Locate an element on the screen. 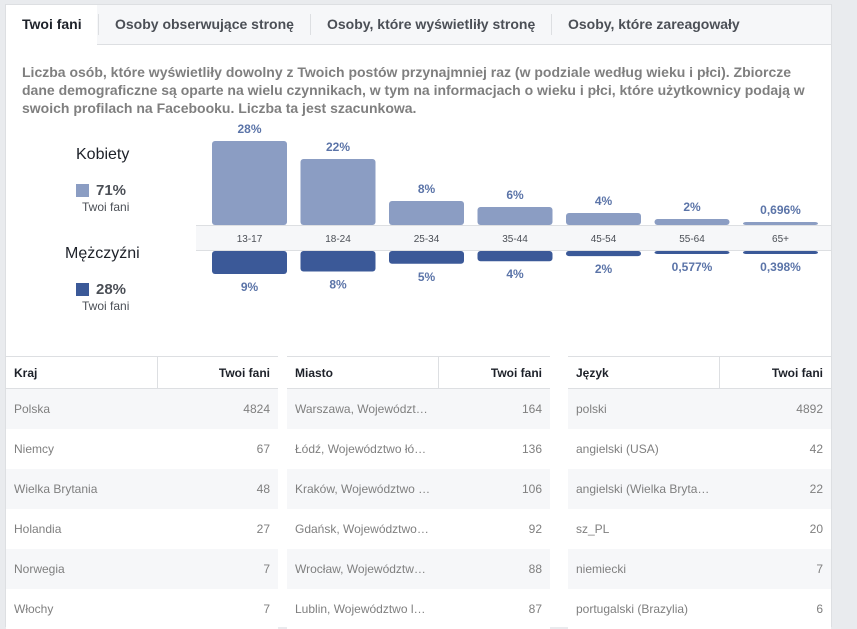 This screenshot has height=629, width=857. label-men-65+: 0,398% is located at coordinates (780, 267).